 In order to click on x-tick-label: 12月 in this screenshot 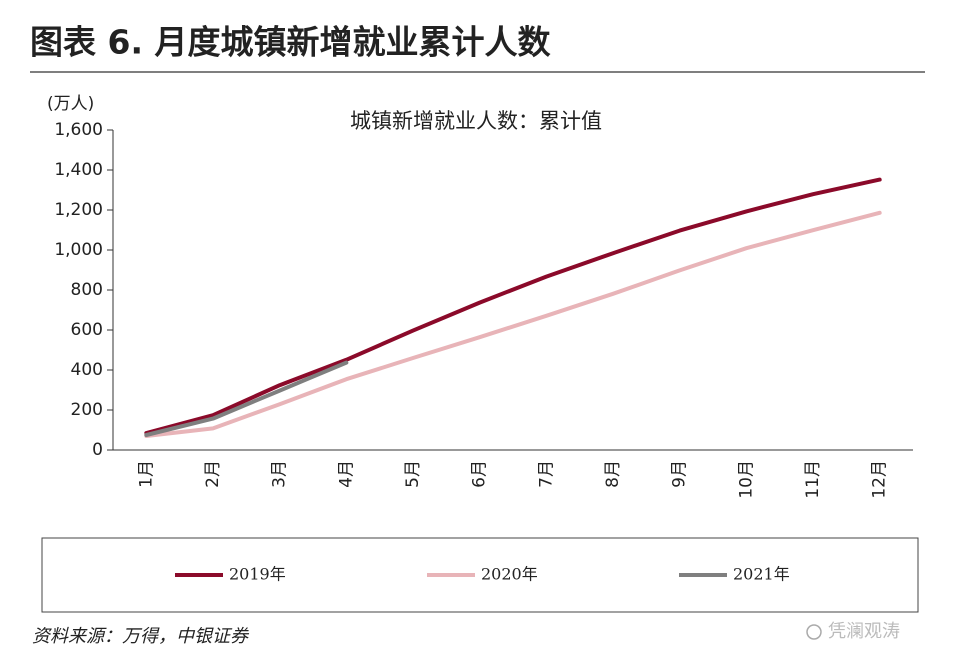, I will do `click(880, 479)`.